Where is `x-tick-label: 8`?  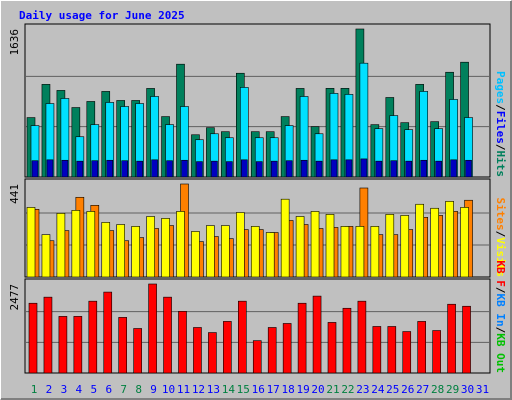
x-tick-label: 8 is located at coordinates (138, 389).